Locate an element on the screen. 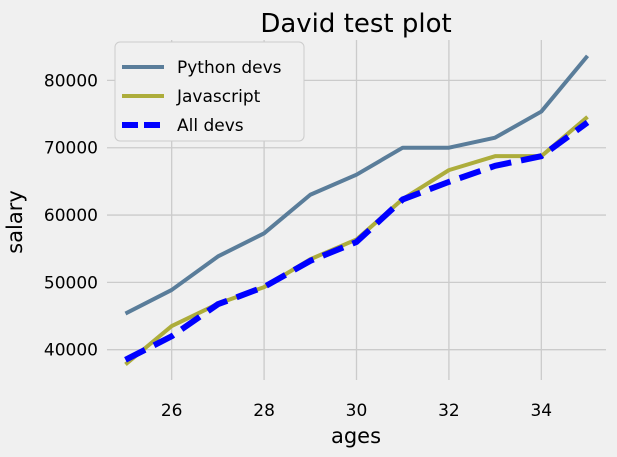  y-tick-label: 50000 is located at coordinates (71, 283).